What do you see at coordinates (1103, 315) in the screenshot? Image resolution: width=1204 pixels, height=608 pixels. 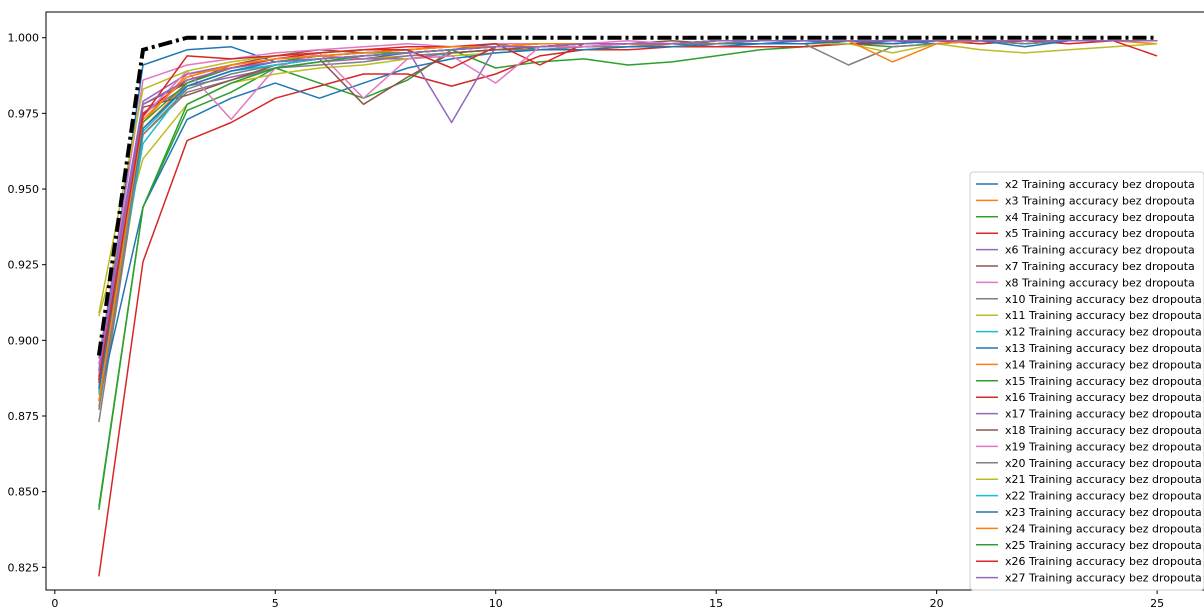 I see `legend-label: x11 Training accuracy bez dropouta` at bounding box center [1103, 315].